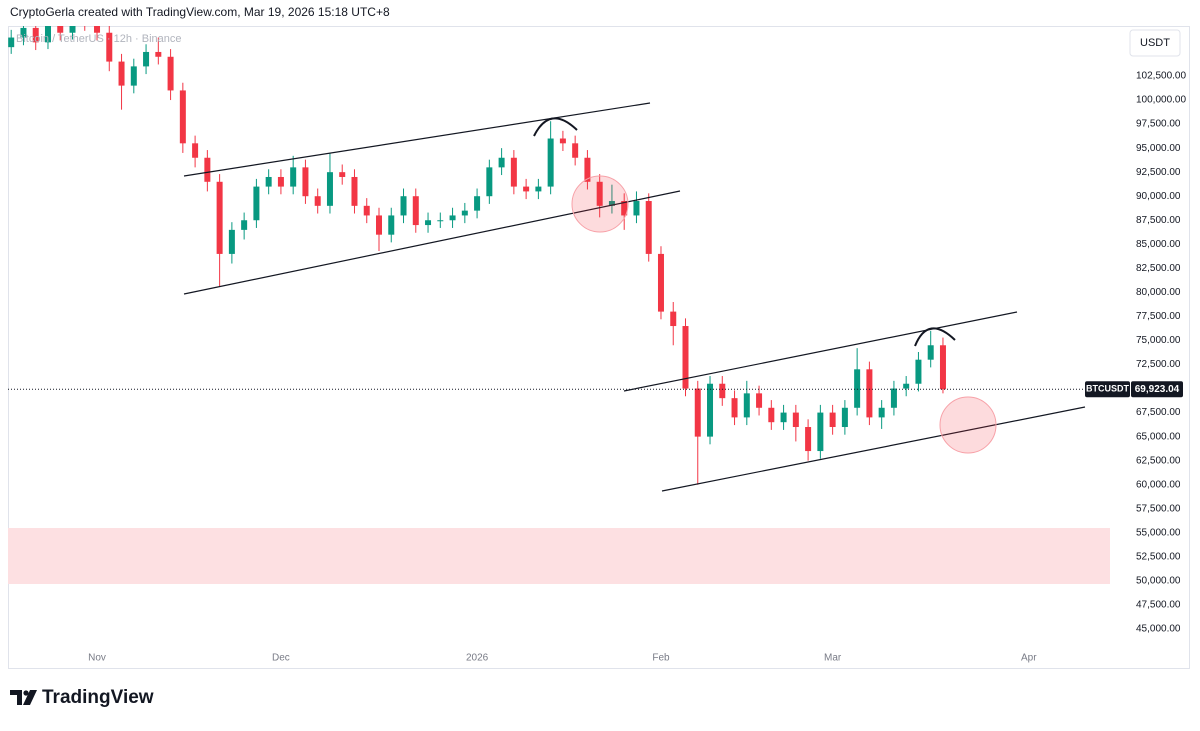 This screenshot has height=731, width=1200. What do you see at coordinates (1161, 76) in the screenshot?
I see `y-tick-label: 102,500.00` at bounding box center [1161, 76].